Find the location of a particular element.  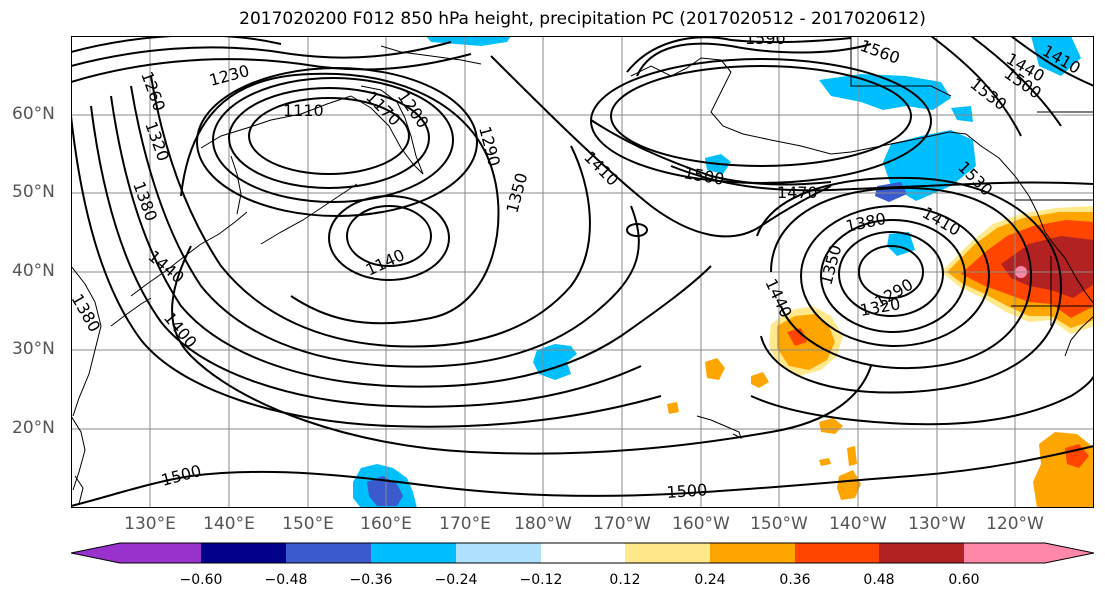

coast-alaska-south is located at coordinates (960, 164).